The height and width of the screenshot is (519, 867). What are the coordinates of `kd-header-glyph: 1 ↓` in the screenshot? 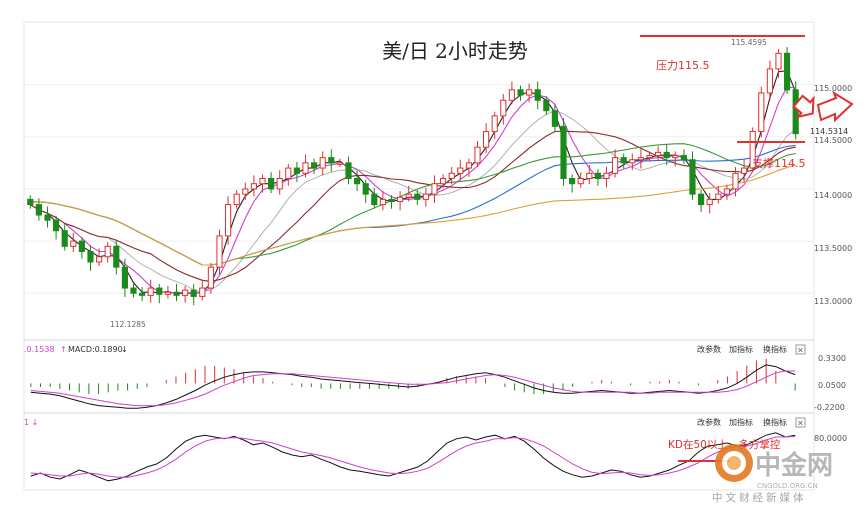 It's located at (31, 422).